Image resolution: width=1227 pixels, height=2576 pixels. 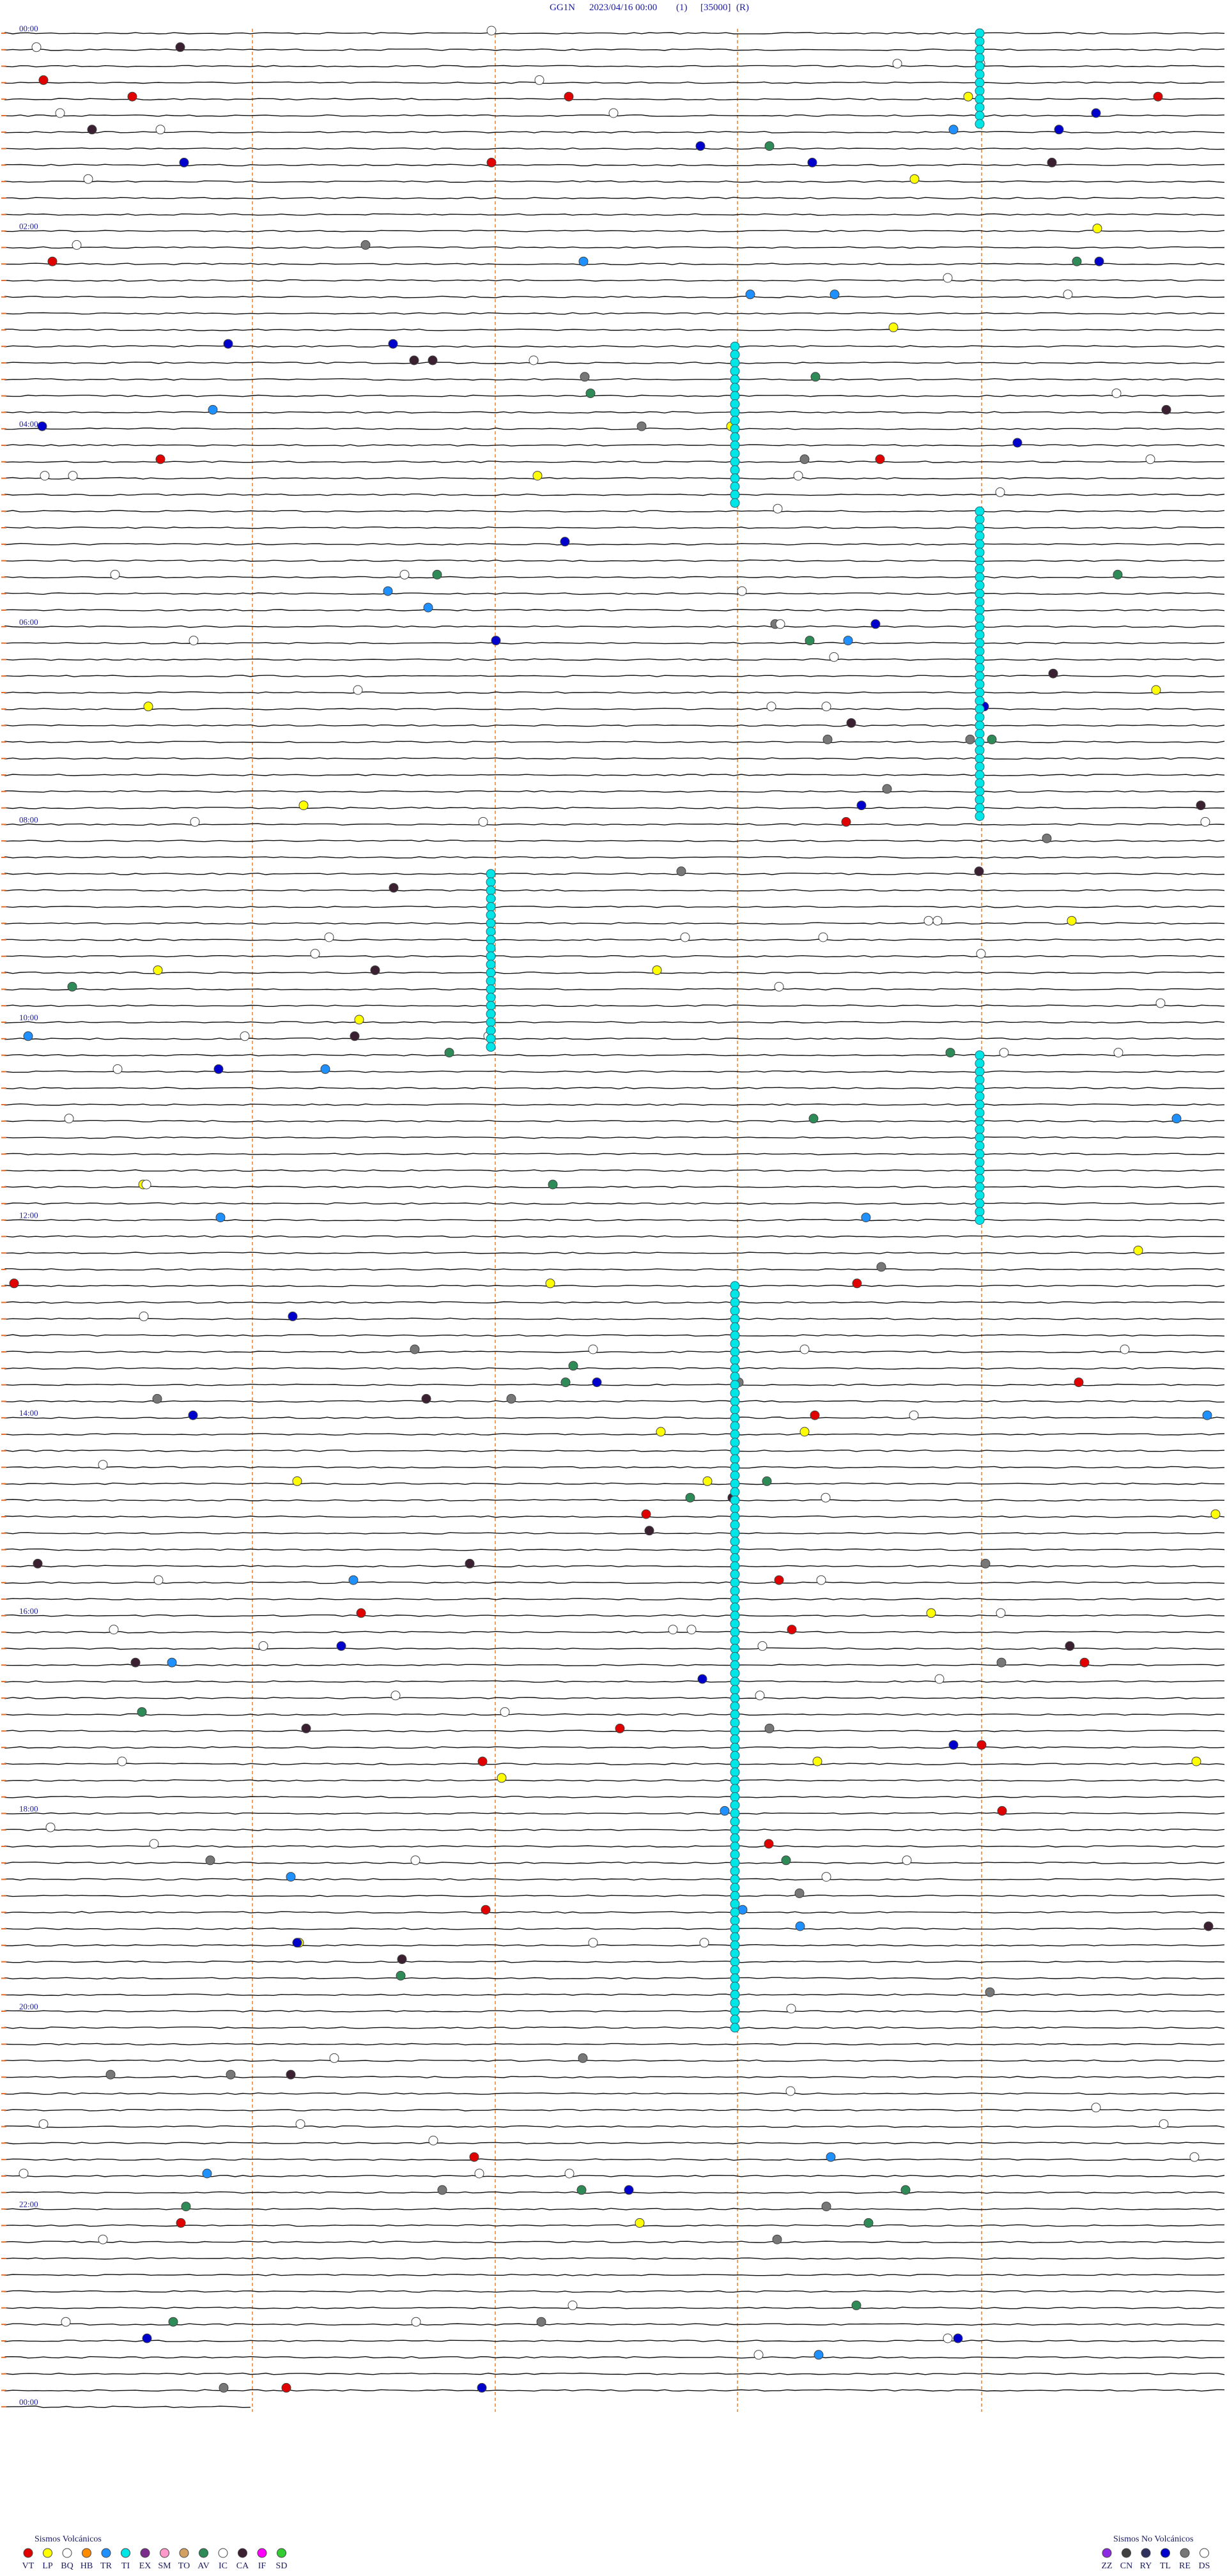 What do you see at coordinates (28, 2402) in the screenshot?
I see `time-label: 00:00` at bounding box center [28, 2402].